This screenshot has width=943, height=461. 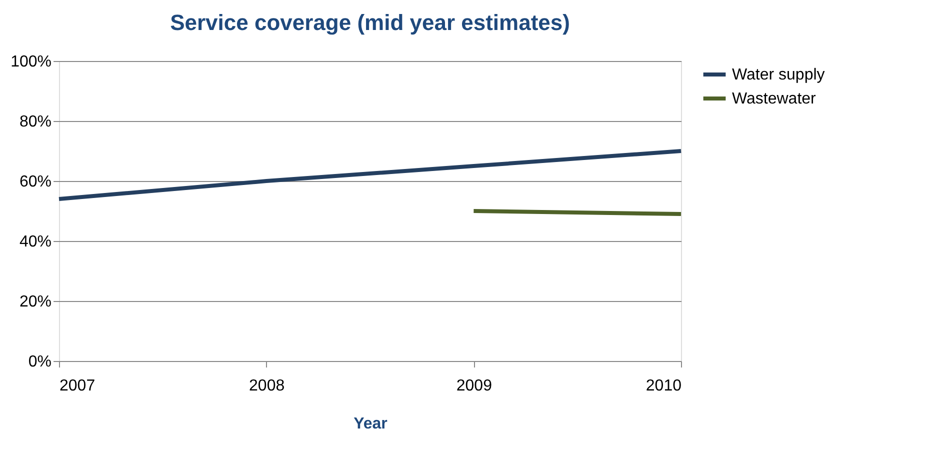 I want to click on legend-label: Wastewater, so click(x=774, y=99).